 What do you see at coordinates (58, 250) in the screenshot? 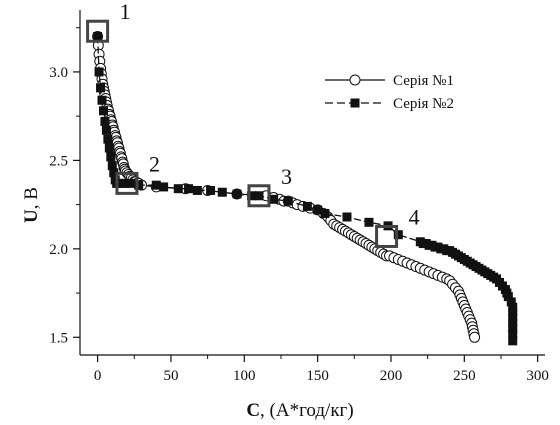
I see `y-tick-label: 2.0` at bounding box center [58, 250].